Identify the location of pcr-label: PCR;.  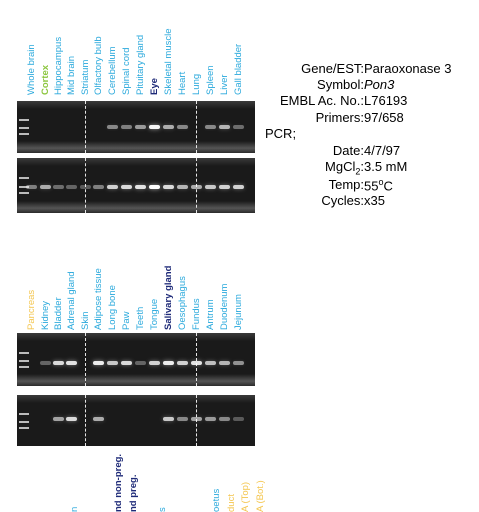
(281, 133).